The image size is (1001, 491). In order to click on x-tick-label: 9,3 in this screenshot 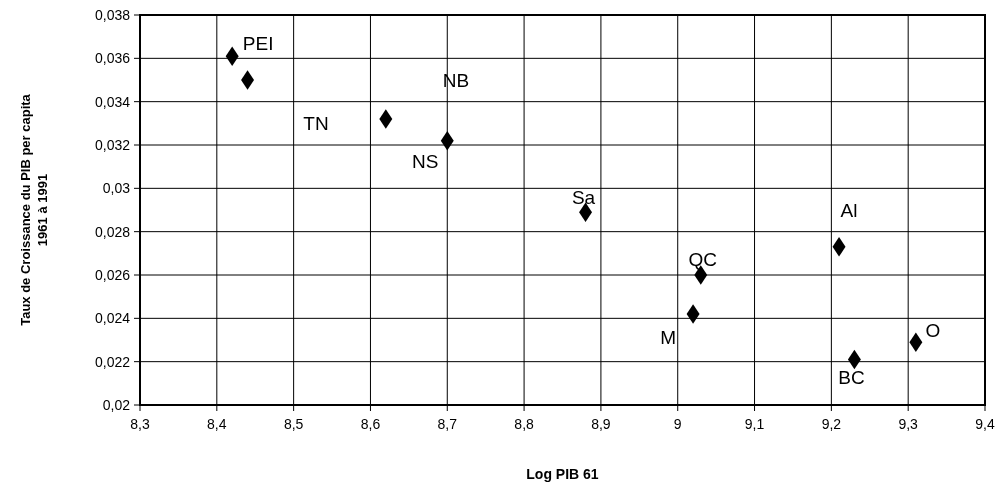, I will do `click(908, 424)`.